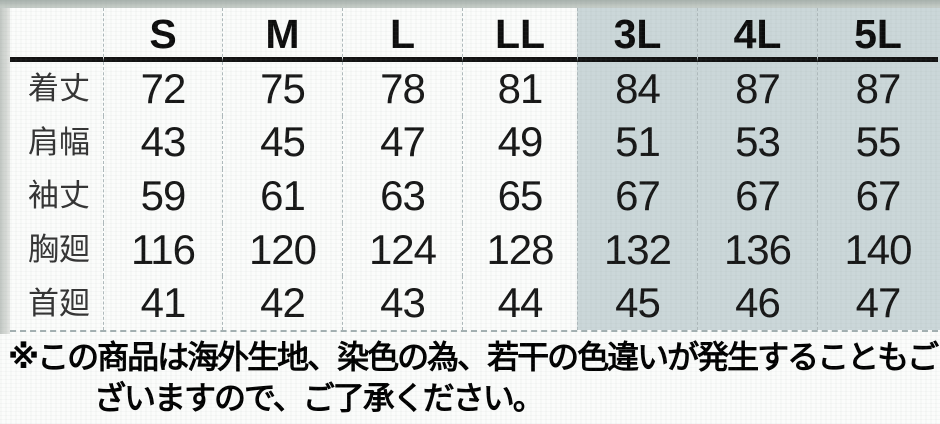  I want to click on row-label-char: 胸, so click(43, 250).